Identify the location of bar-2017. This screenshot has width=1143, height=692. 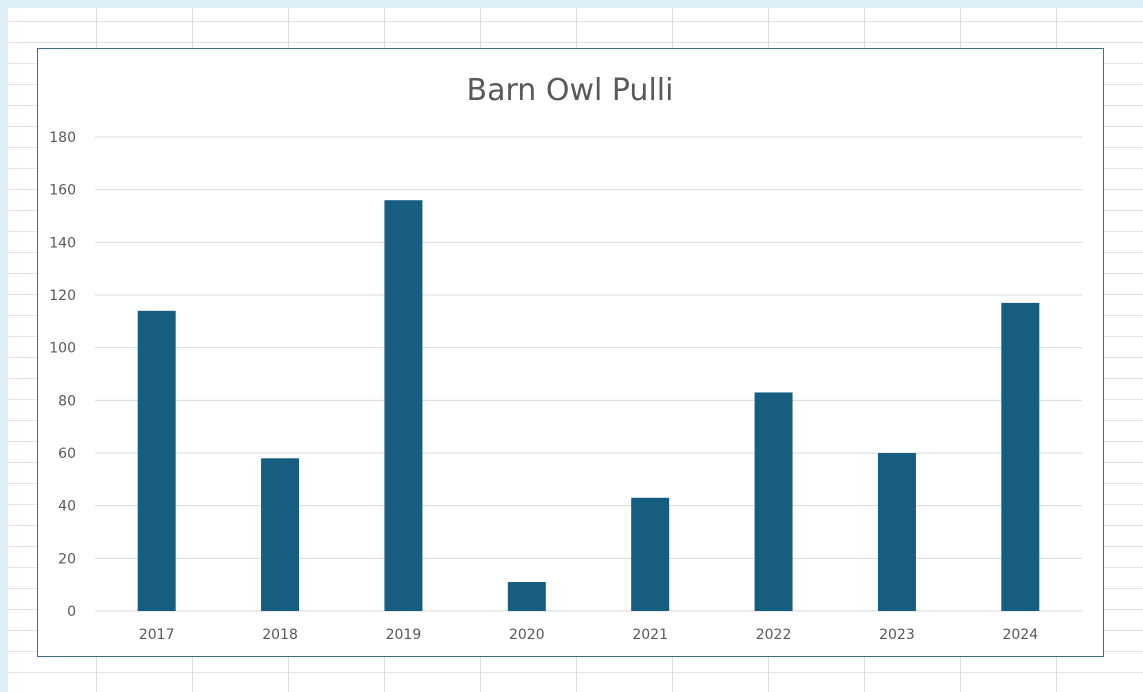
(156, 460).